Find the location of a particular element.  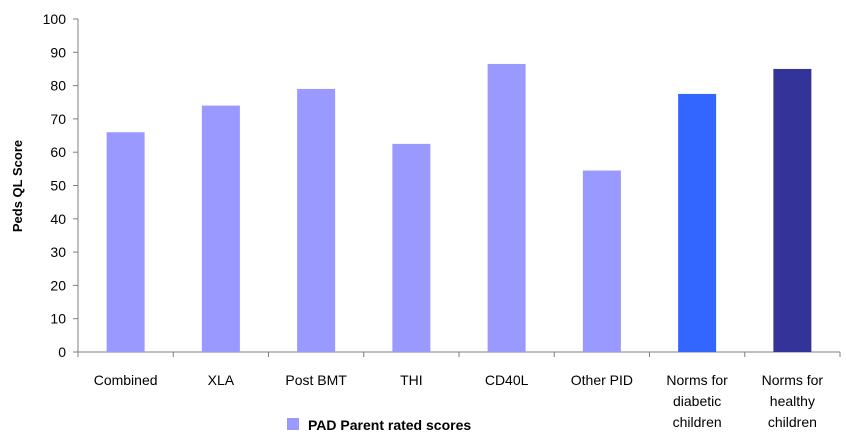

x-category-label: Post BMT is located at coordinates (316, 380).